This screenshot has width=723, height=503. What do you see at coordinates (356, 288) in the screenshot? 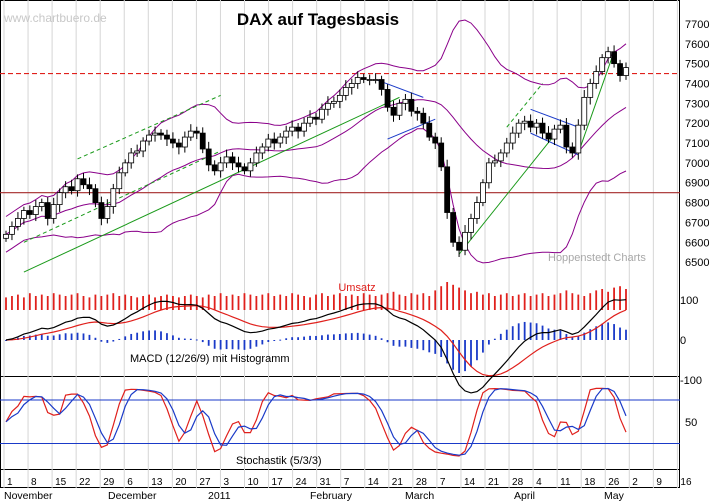
I see `volume-label: Umsatz` at bounding box center [356, 288].